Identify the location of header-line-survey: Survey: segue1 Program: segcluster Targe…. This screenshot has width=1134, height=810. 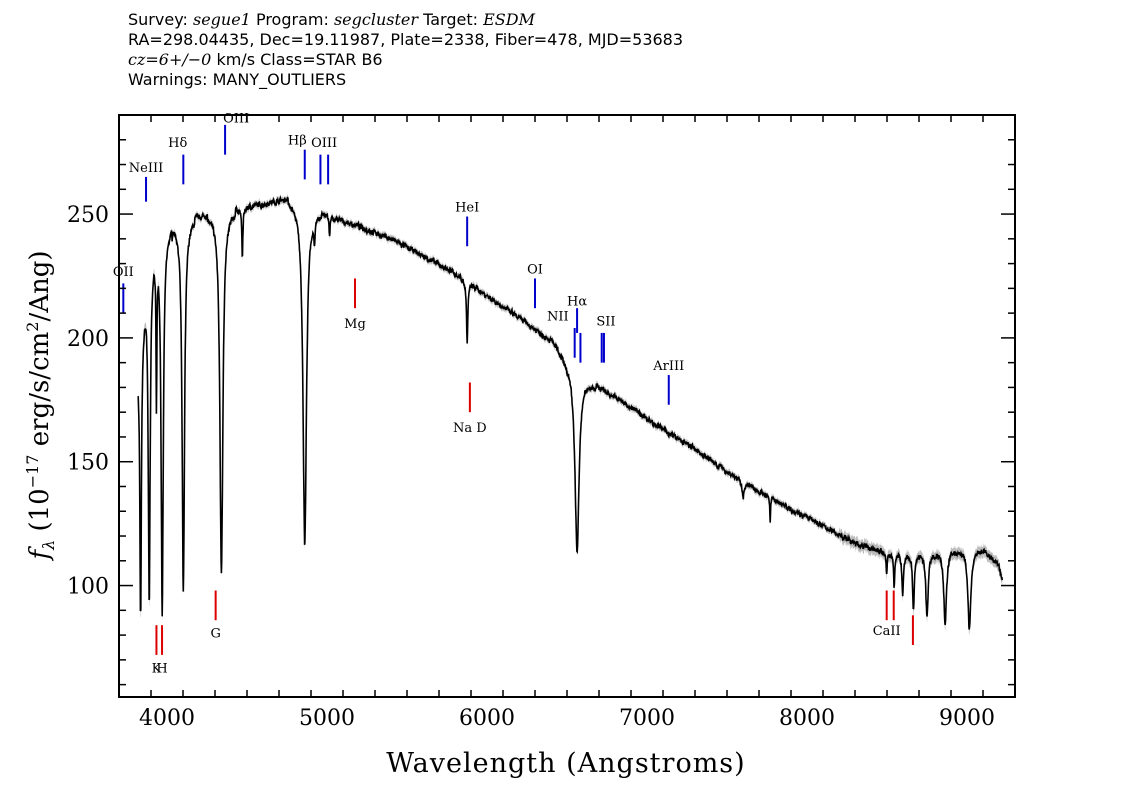
(405, 20).